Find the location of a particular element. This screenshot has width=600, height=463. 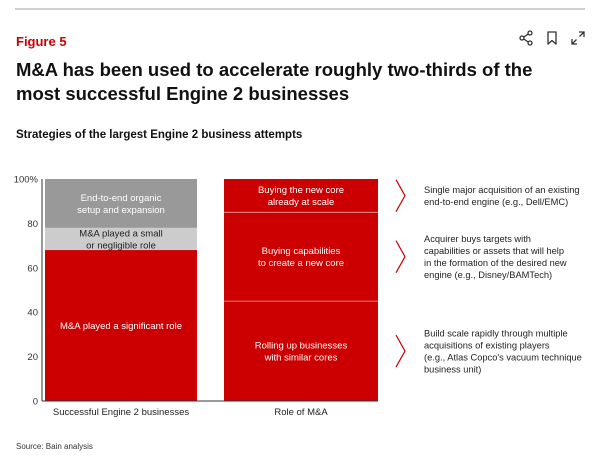

y-tick-label: 20 is located at coordinates (32, 357).